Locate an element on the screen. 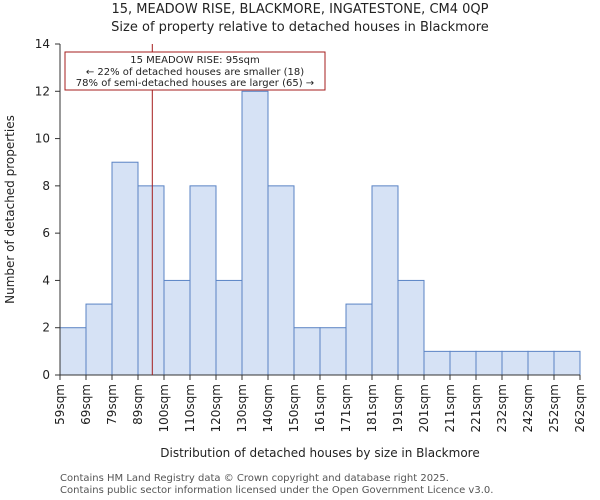  bar-89sqm is located at coordinates (151, 280).